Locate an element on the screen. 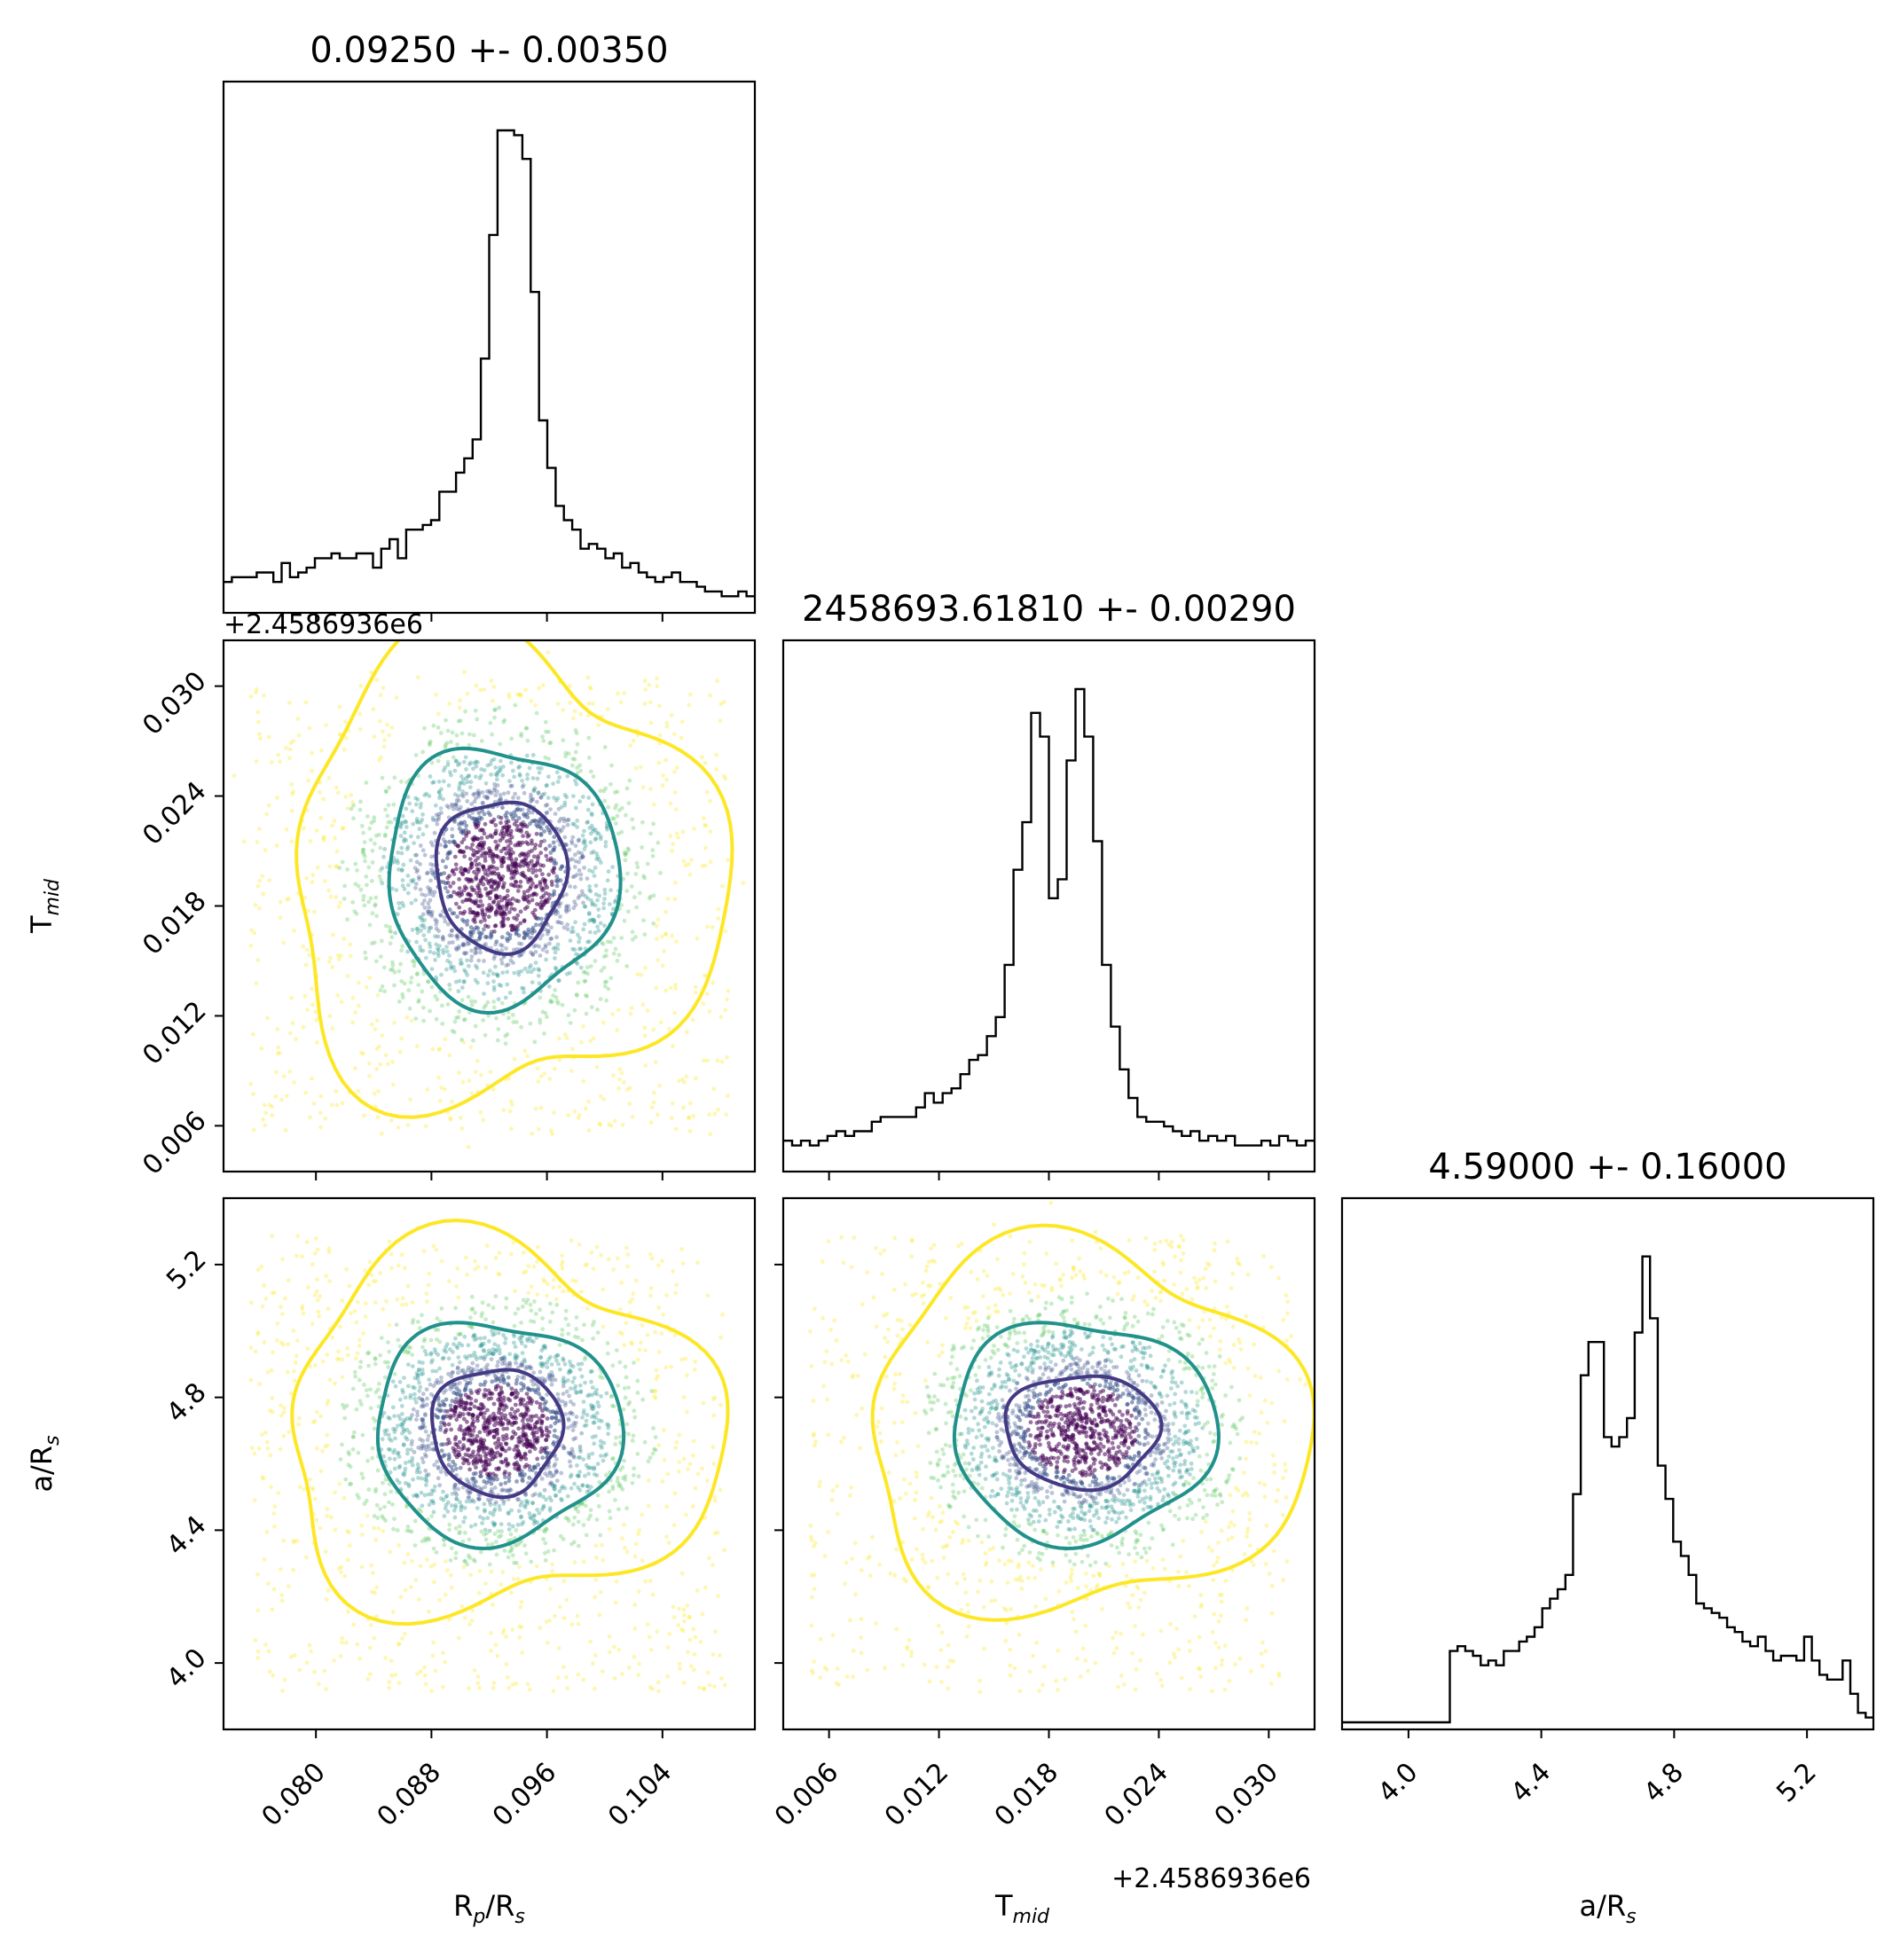 This screenshot has width=1900, height=1960. y-axis-label-ars: a/Rs is located at coordinates (44, 1463).